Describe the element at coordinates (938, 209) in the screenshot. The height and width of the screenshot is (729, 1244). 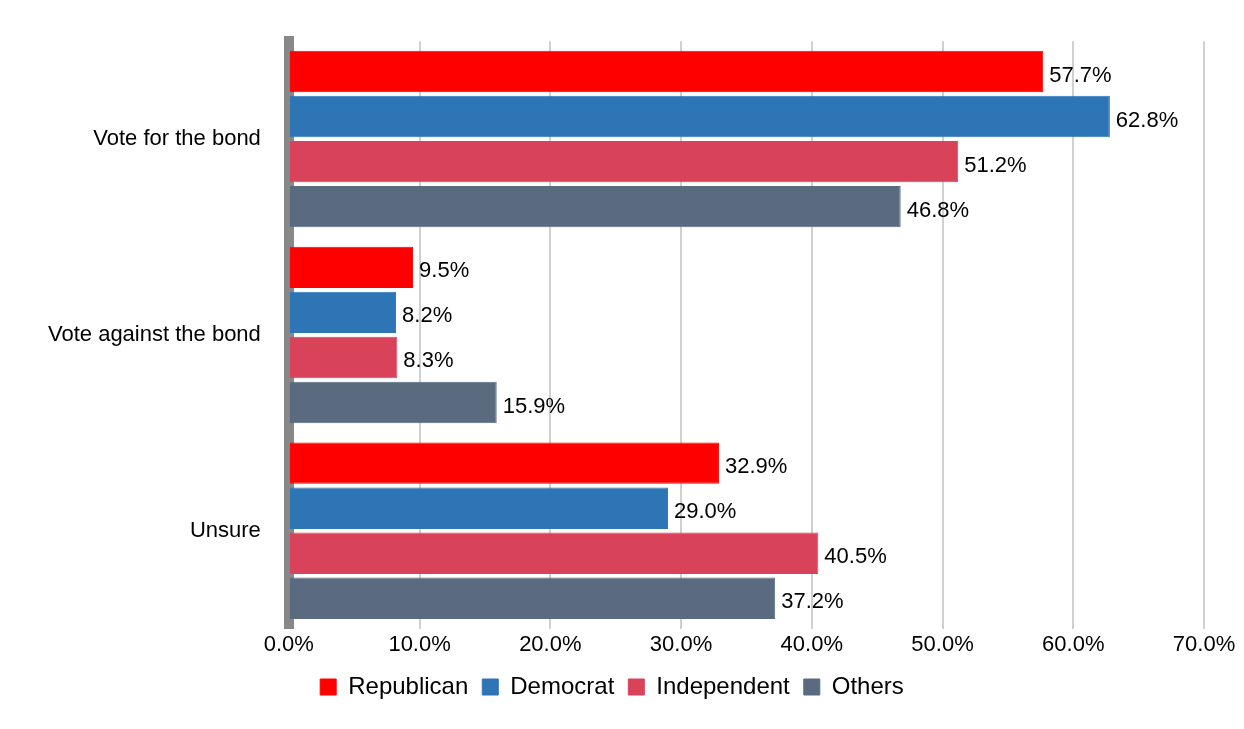
I see `data-label: 46.8%` at that location.